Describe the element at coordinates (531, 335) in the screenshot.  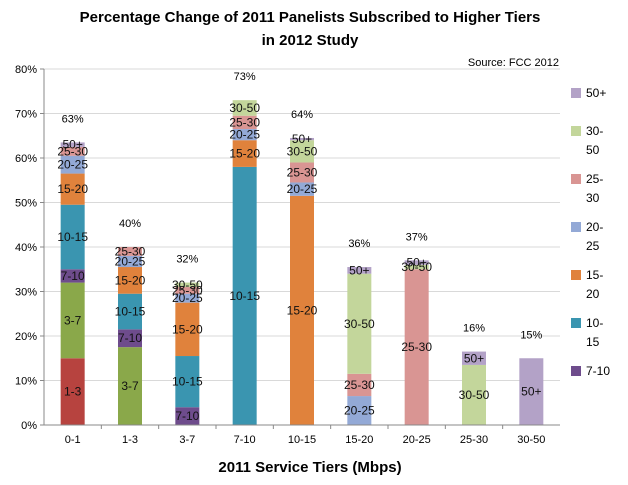
I see `total-label: 15%` at that location.